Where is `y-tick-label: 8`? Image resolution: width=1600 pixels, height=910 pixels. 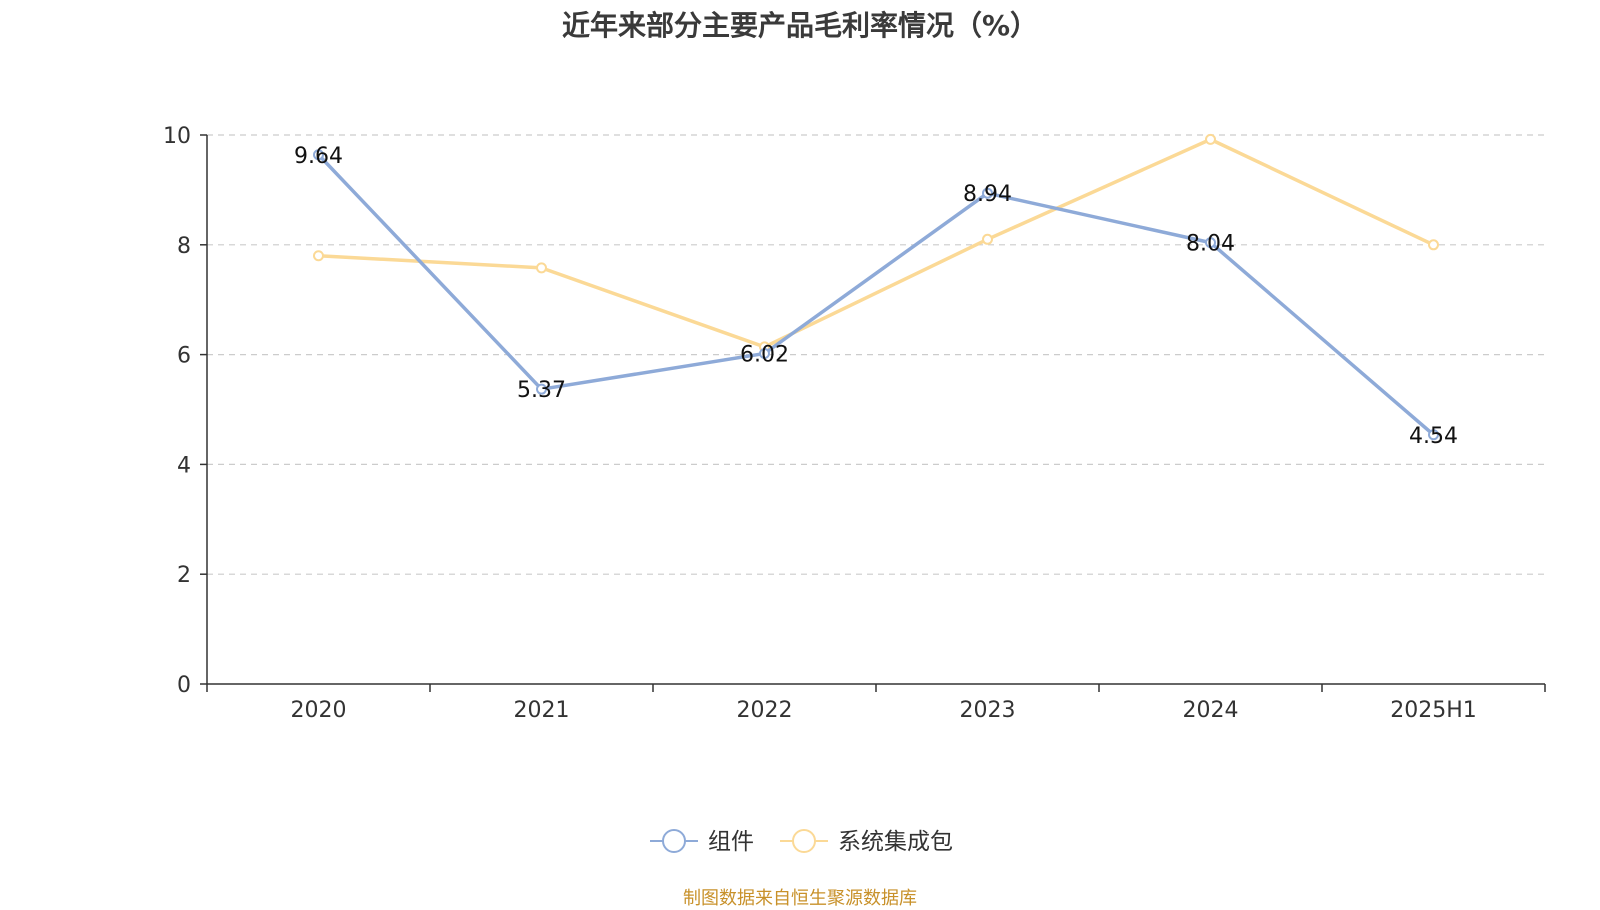 y-tick-label: 8 is located at coordinates (184, 246).